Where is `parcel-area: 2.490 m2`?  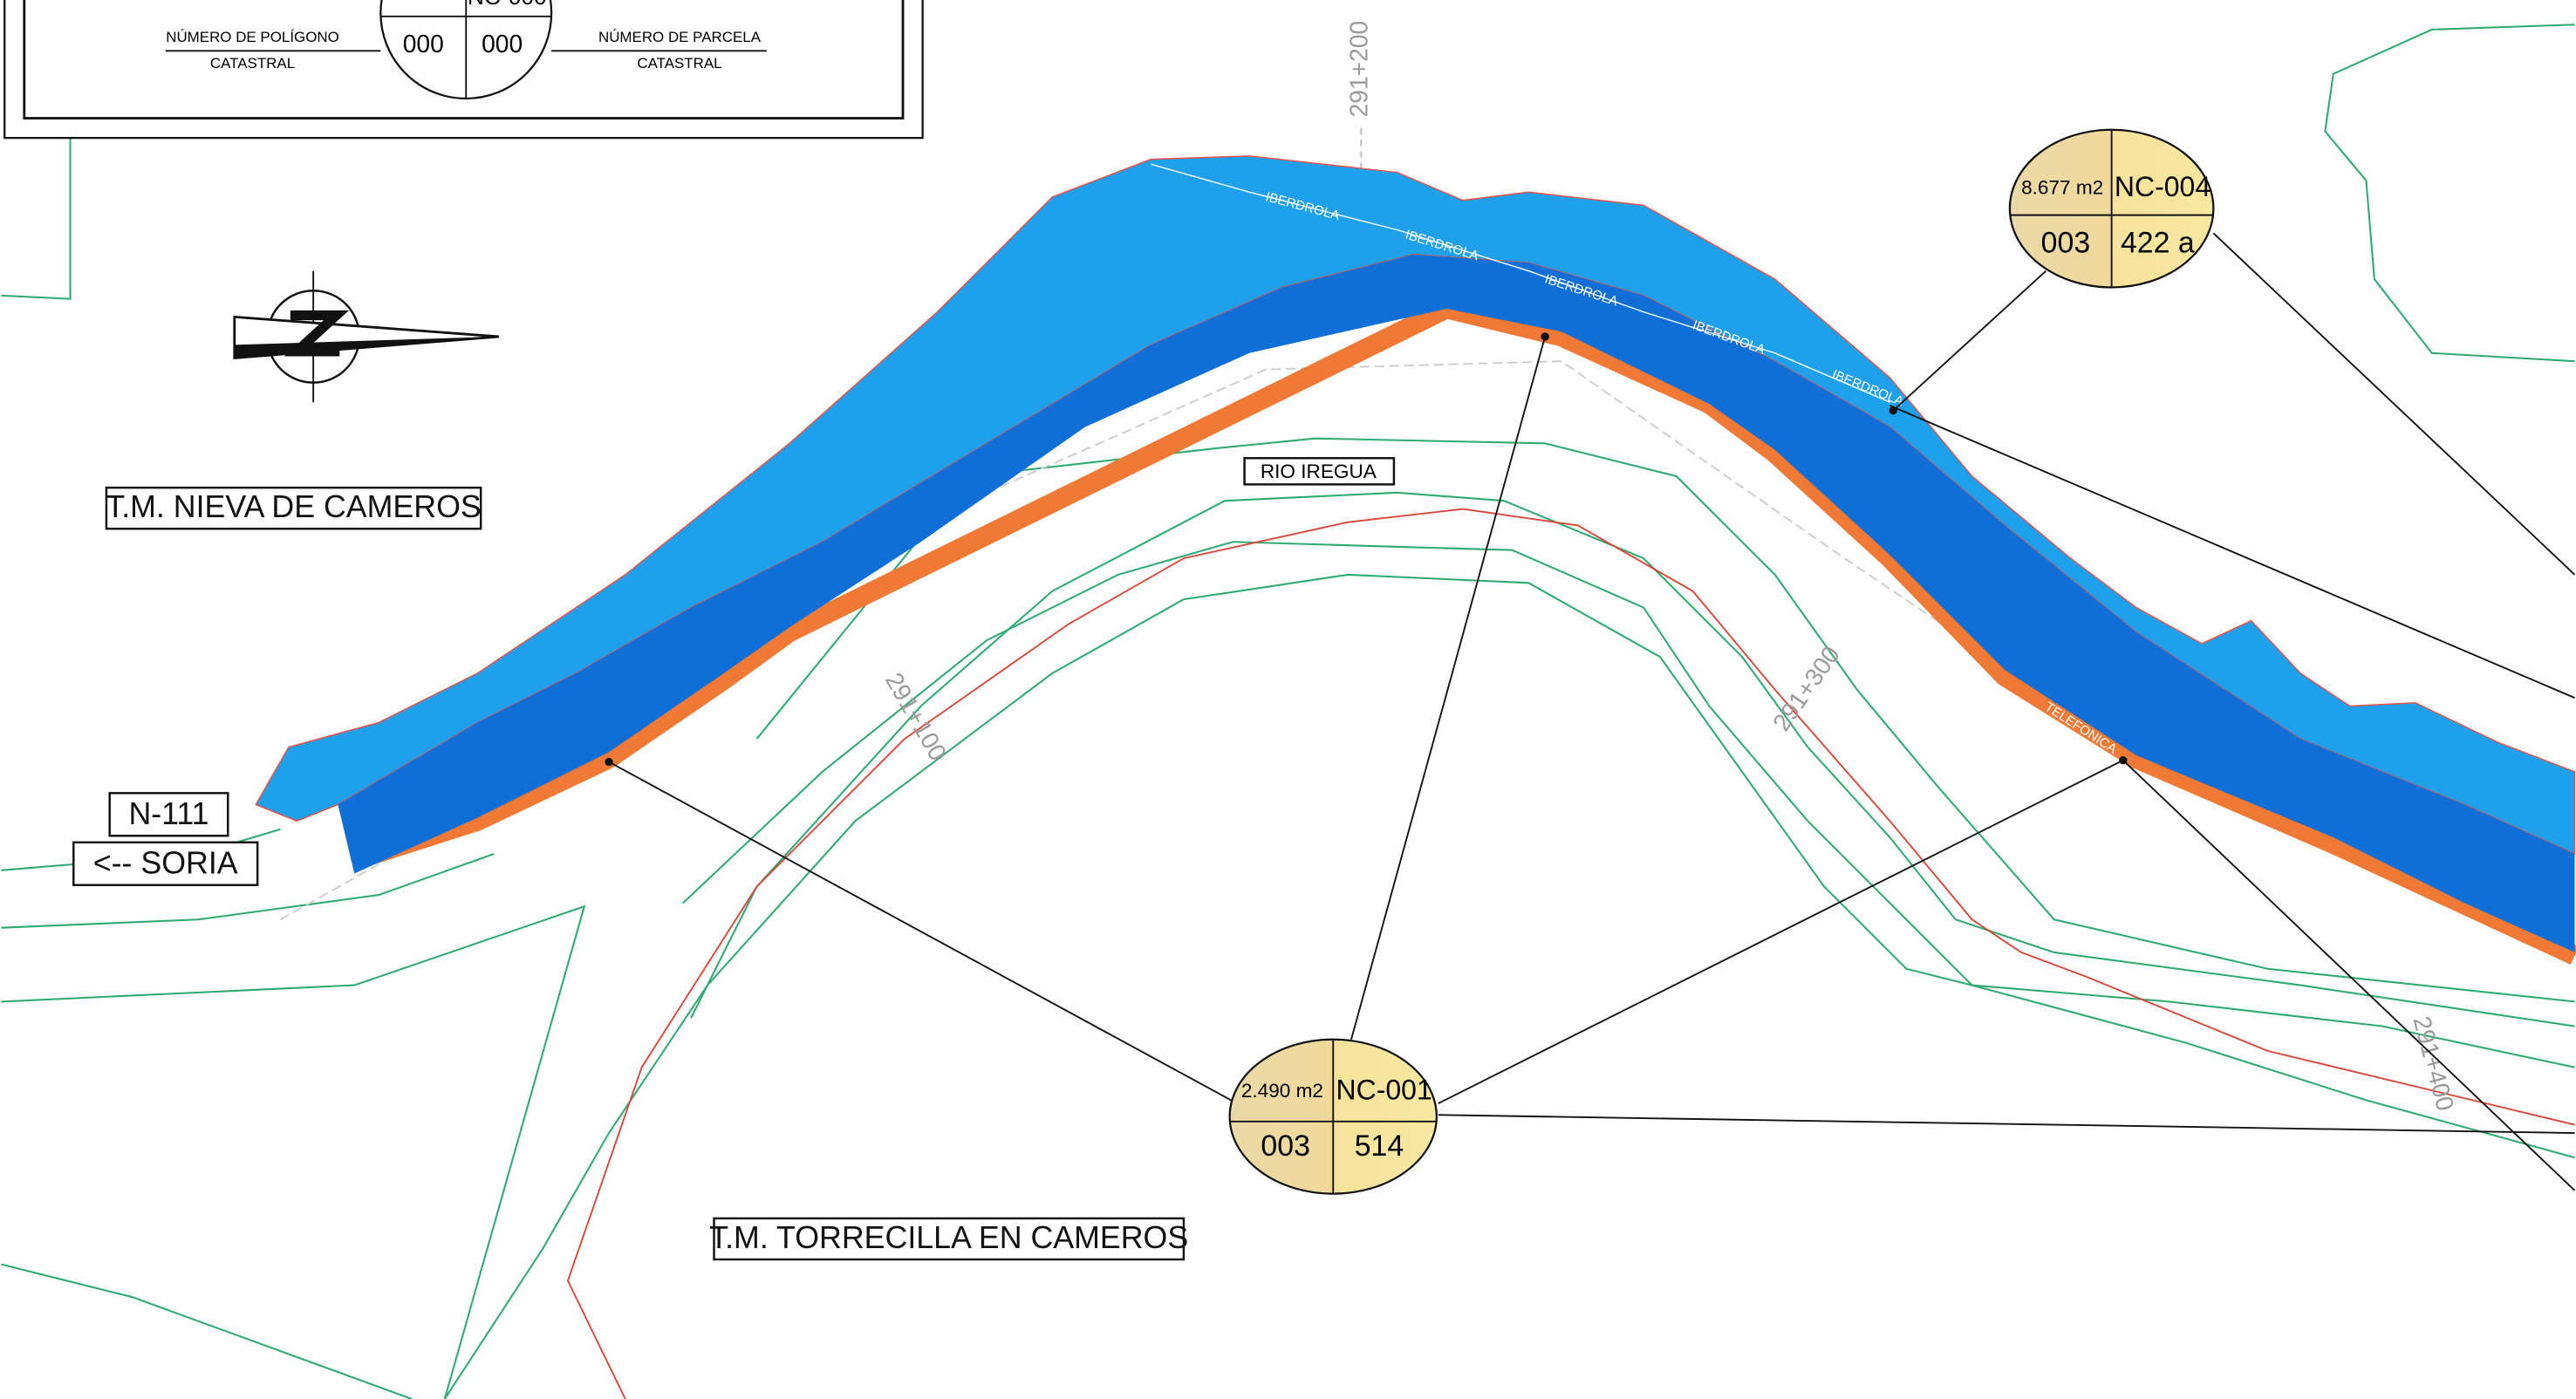
parcel-area: 2.490 m2 is located at coordinates (1282, 1091).